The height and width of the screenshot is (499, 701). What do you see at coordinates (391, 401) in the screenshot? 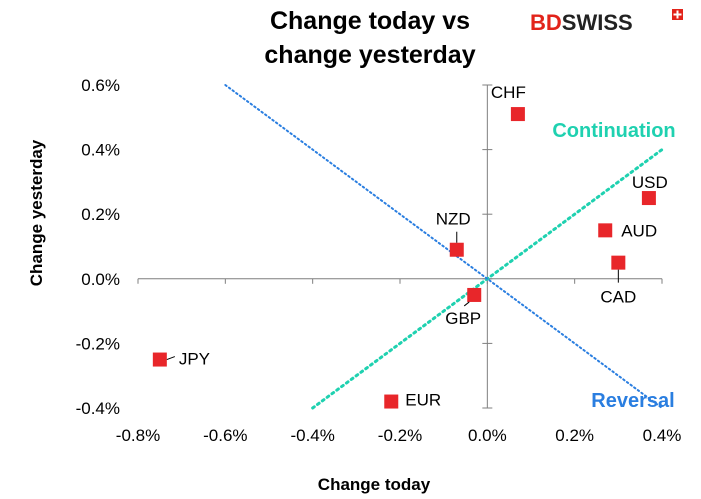
I see `point-marker-eur` at bounding box center [391, 401].